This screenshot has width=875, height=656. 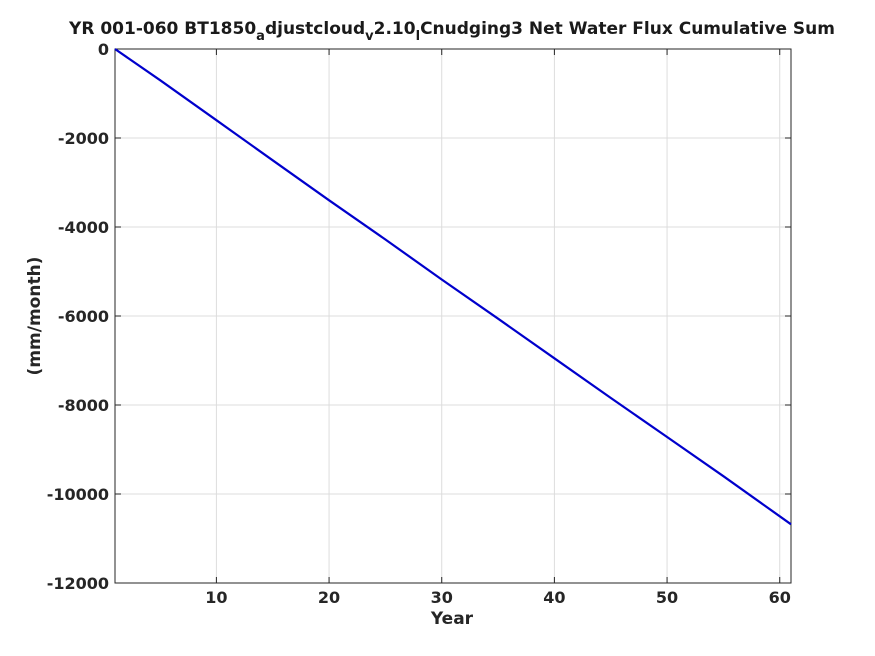 I want to click on title-segment: YR 001-060 BT1850, so click(x=162, y=29).